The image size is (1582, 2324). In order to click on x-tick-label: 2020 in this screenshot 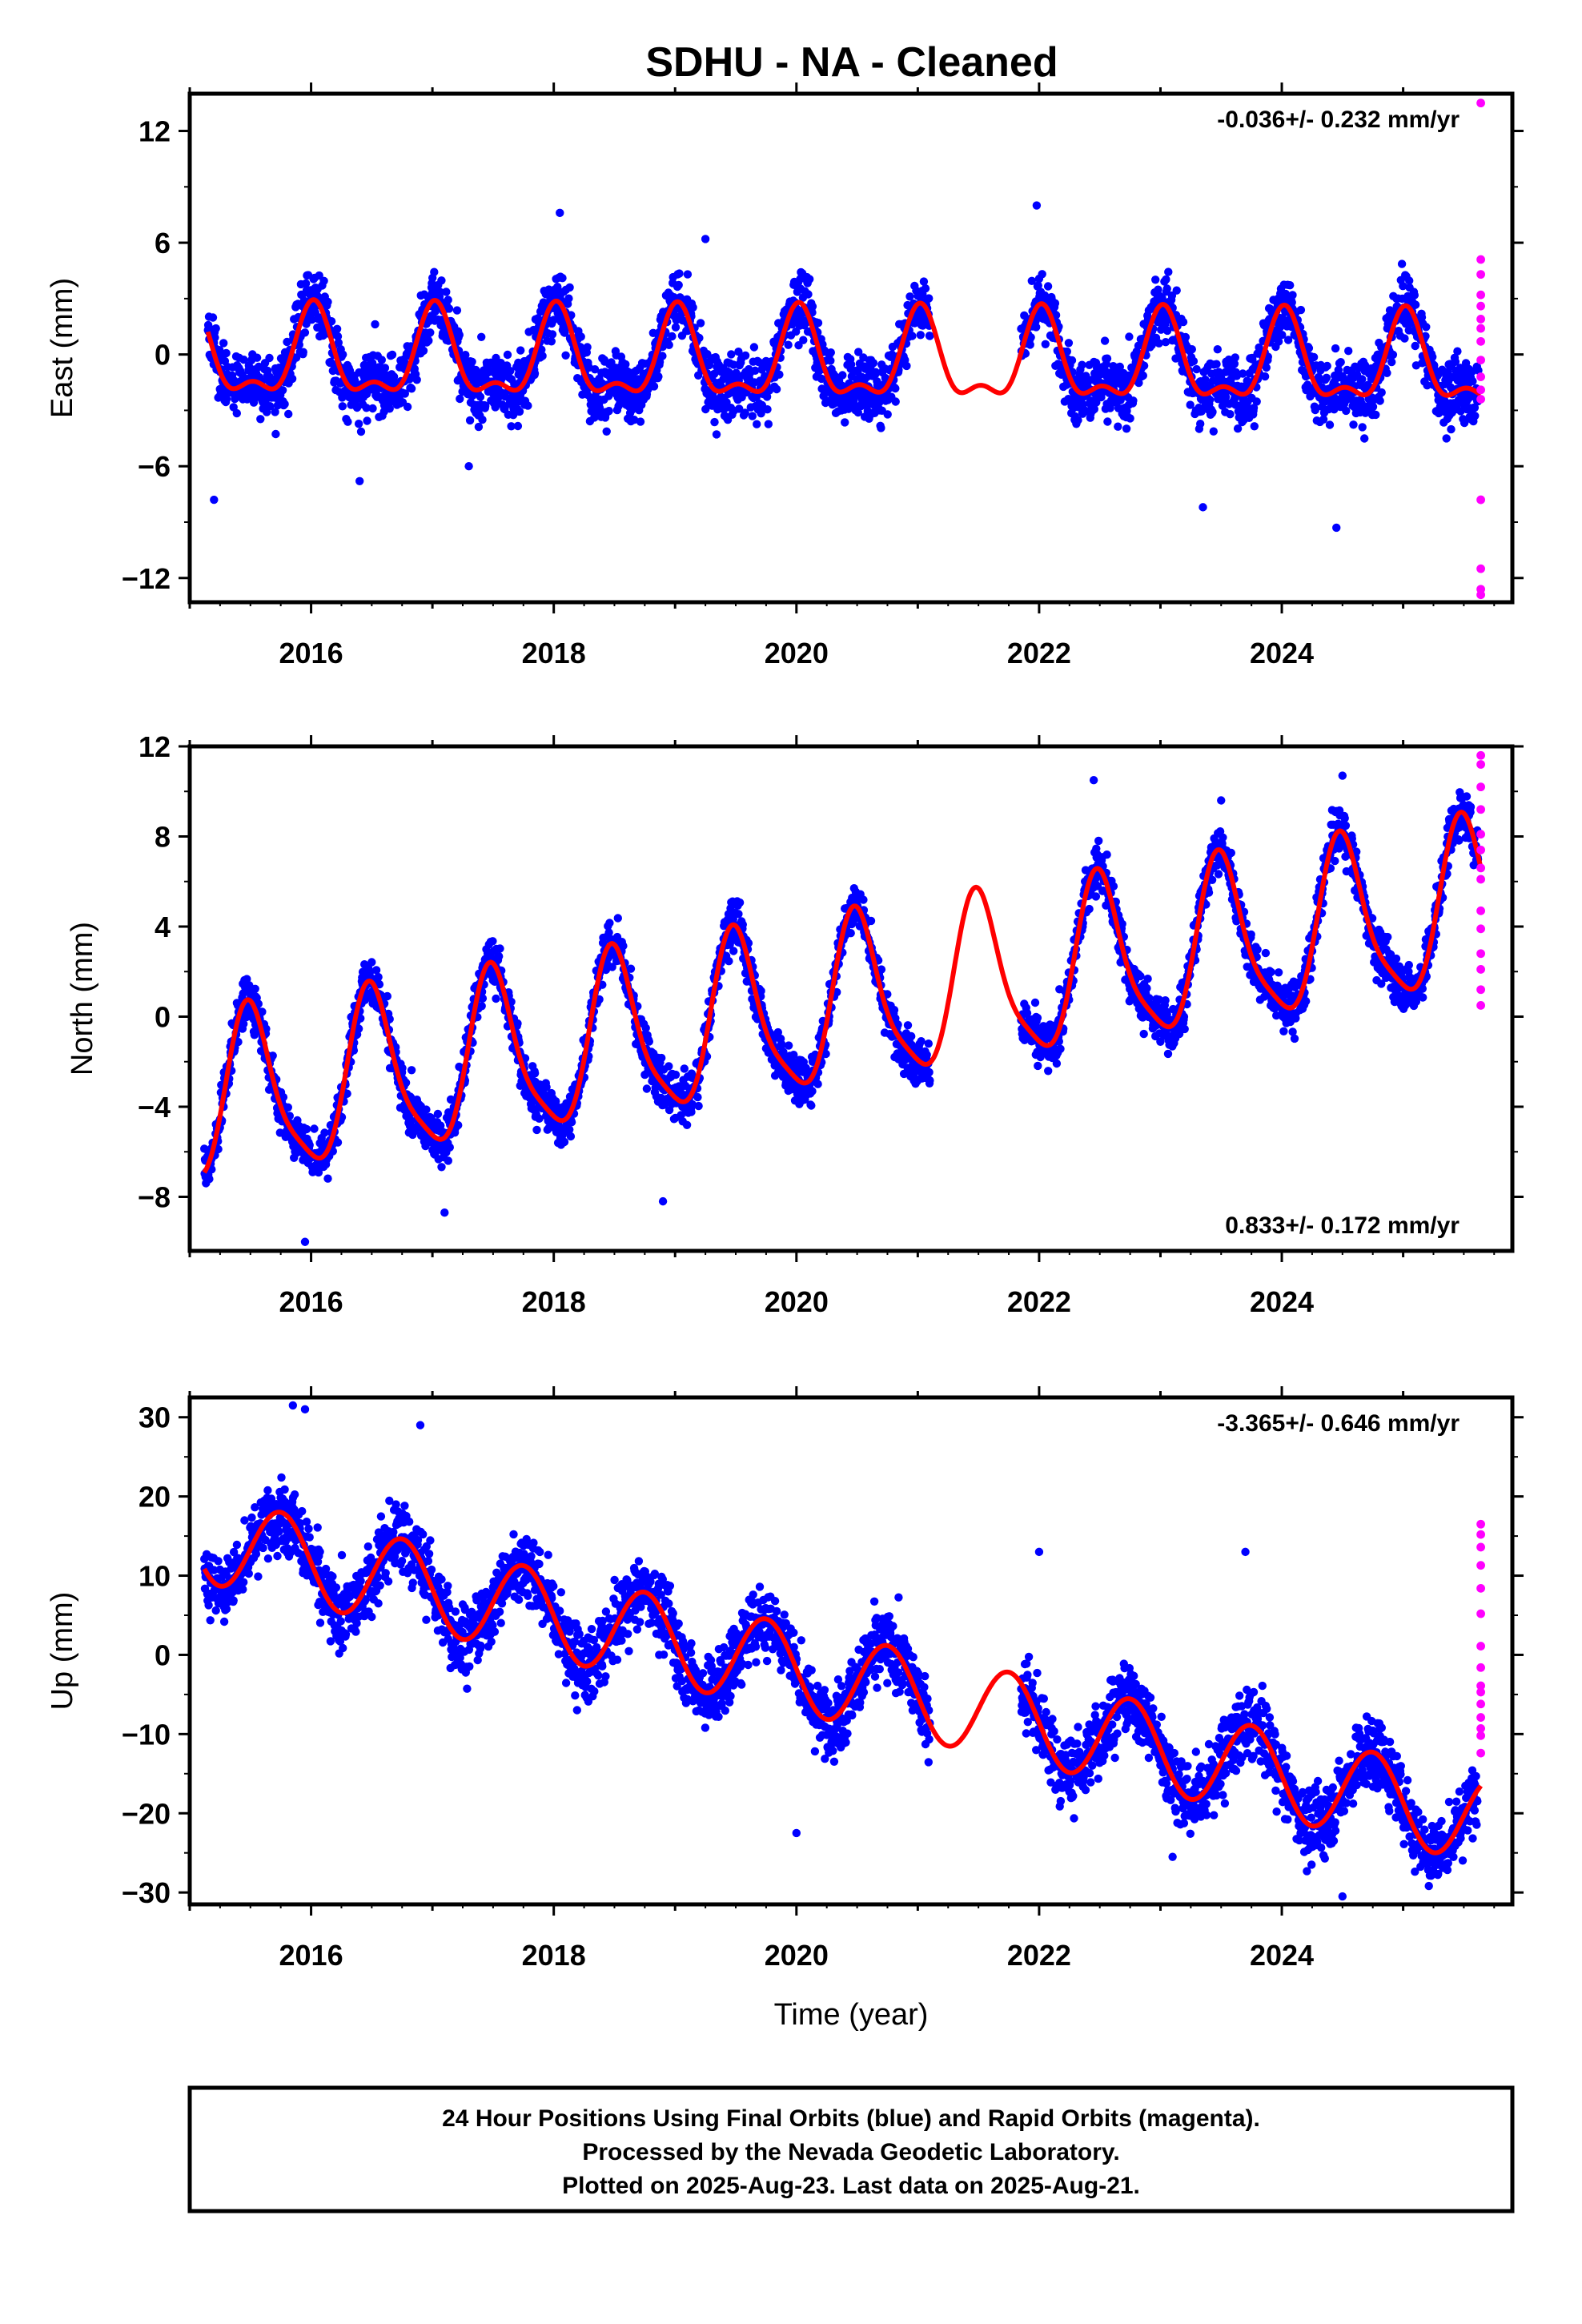, I will do `click(797, 653)`.